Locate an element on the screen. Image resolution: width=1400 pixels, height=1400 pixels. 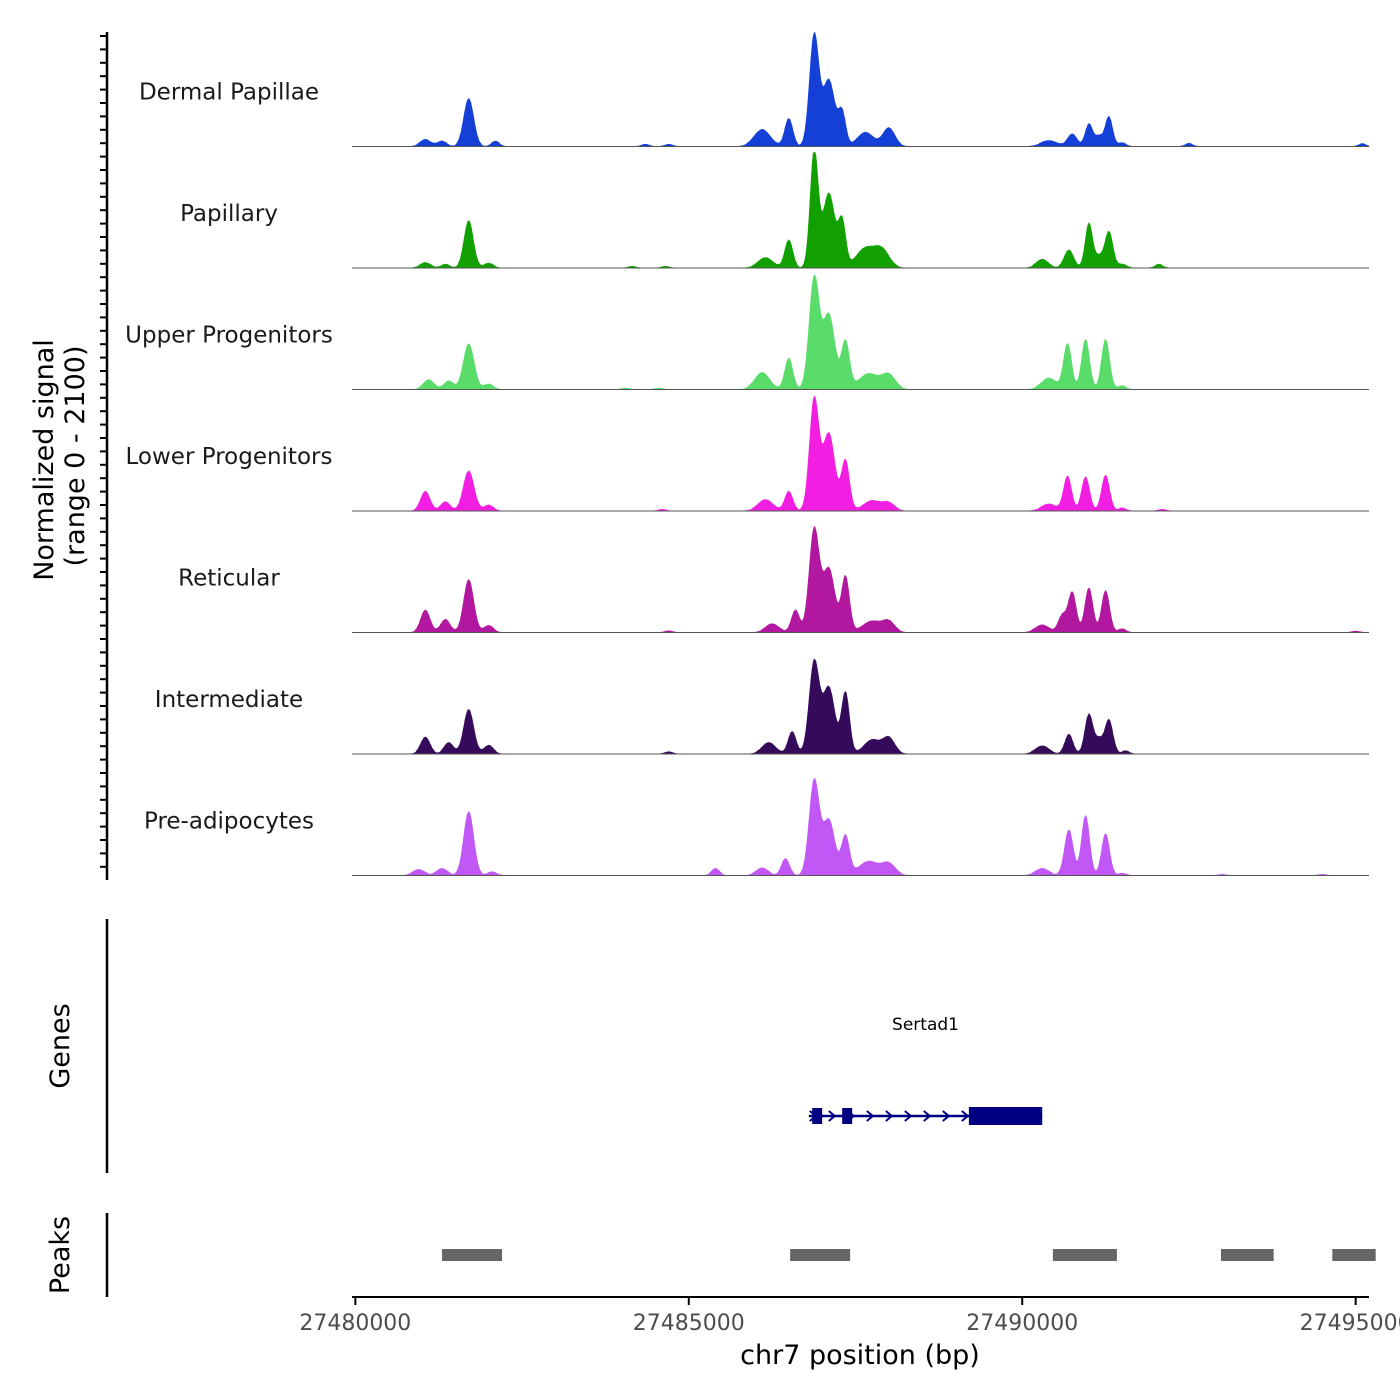
track-reticular: Reticular is located at coordinates (774, 579).